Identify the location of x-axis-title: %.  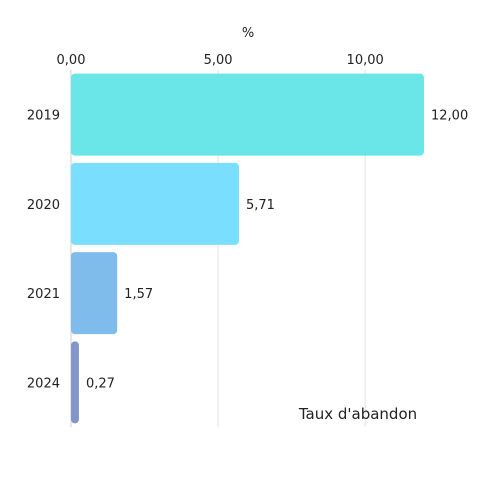
(248, 33).